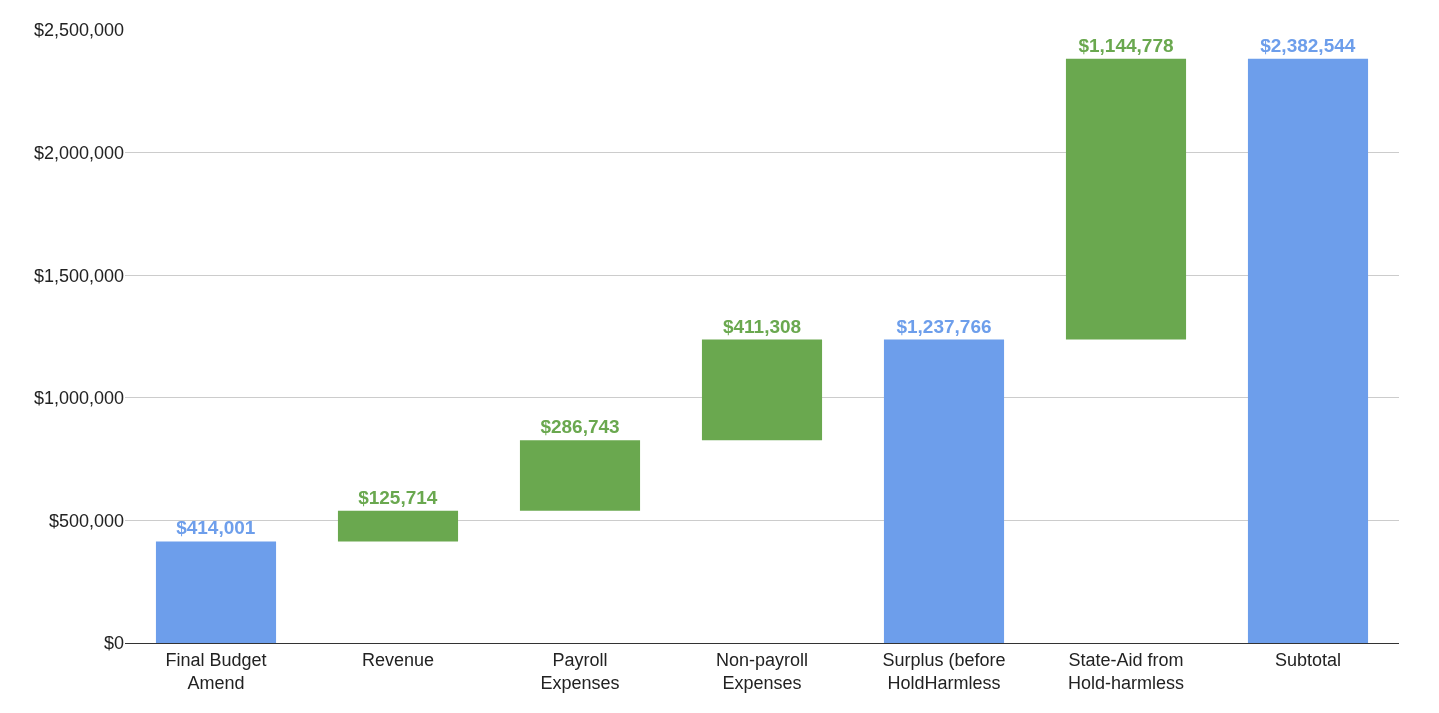  I want to click on data-label: $411,308, so click(762, 326).